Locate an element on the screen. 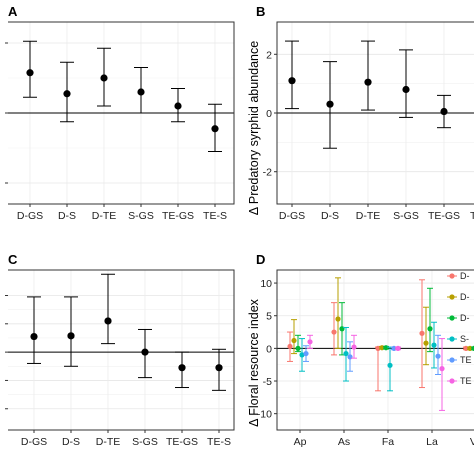 The height and width of the screenshot is (474, 474). pD-xtick-label: Ve is located at coordinates (472, 442).